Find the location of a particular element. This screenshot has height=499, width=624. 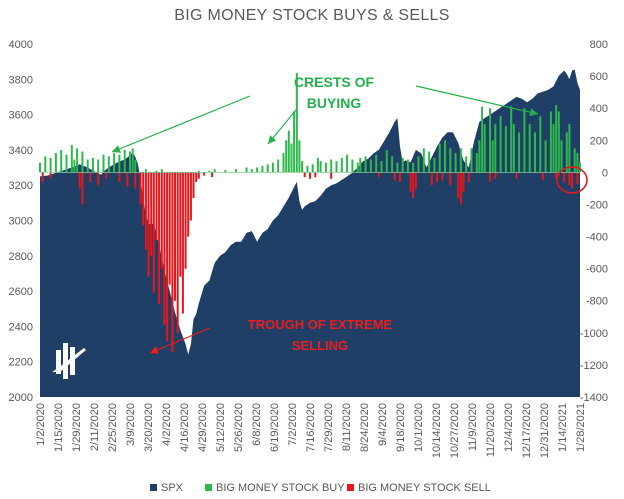

left-tick-label: 3800 is located at coordinates (21, 80).